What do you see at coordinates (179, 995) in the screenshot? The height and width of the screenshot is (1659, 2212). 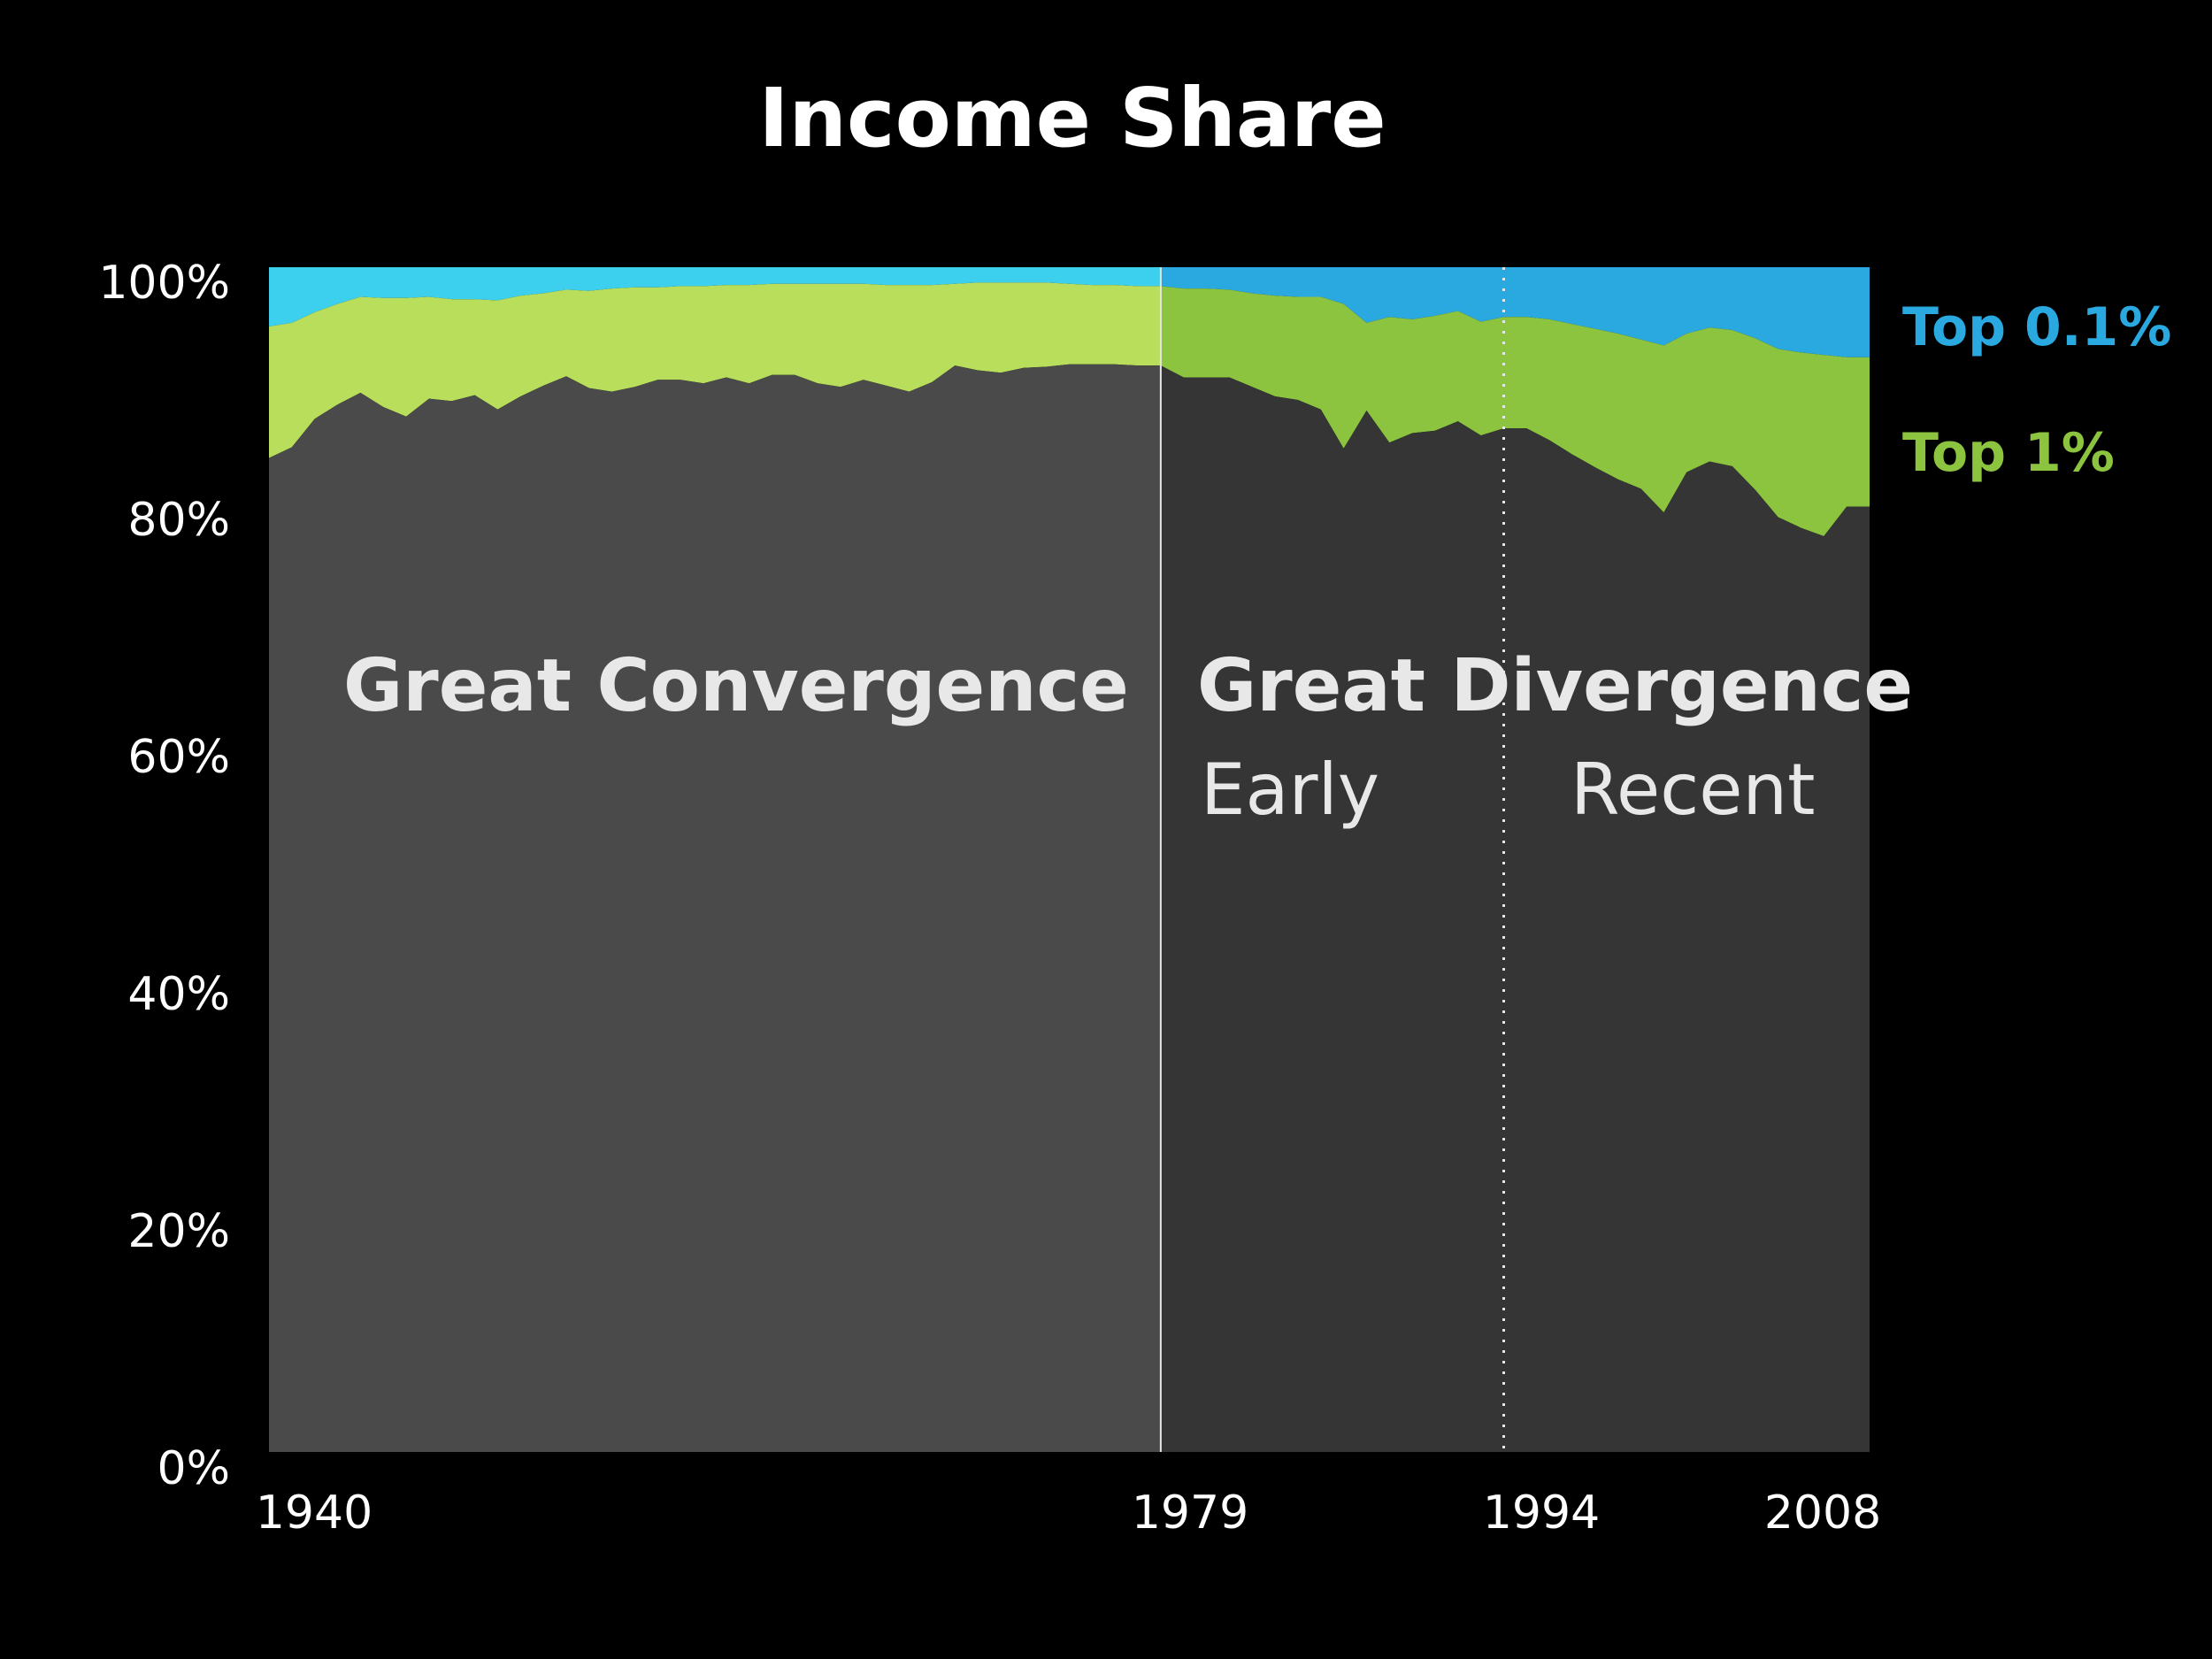 I see `y-tick-label: 40%` at bounding box center [179, 995].